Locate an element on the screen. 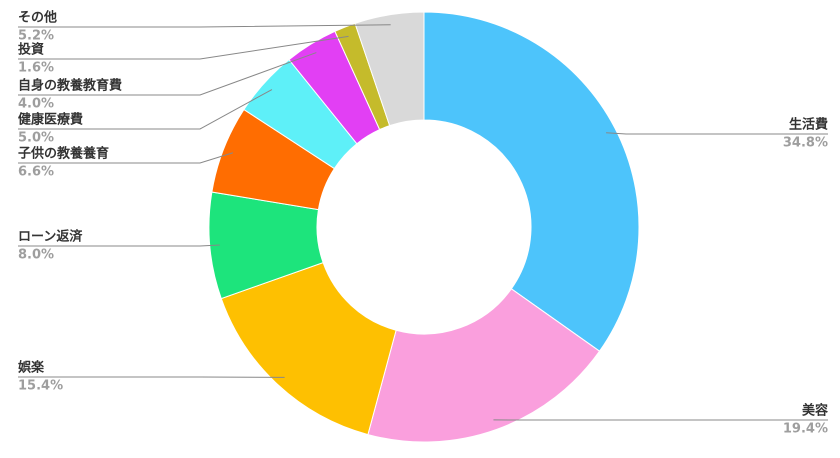 The height and width of the screenshot is (458, 840). slice-label: 生活費 is located at coordinates (808, 125).